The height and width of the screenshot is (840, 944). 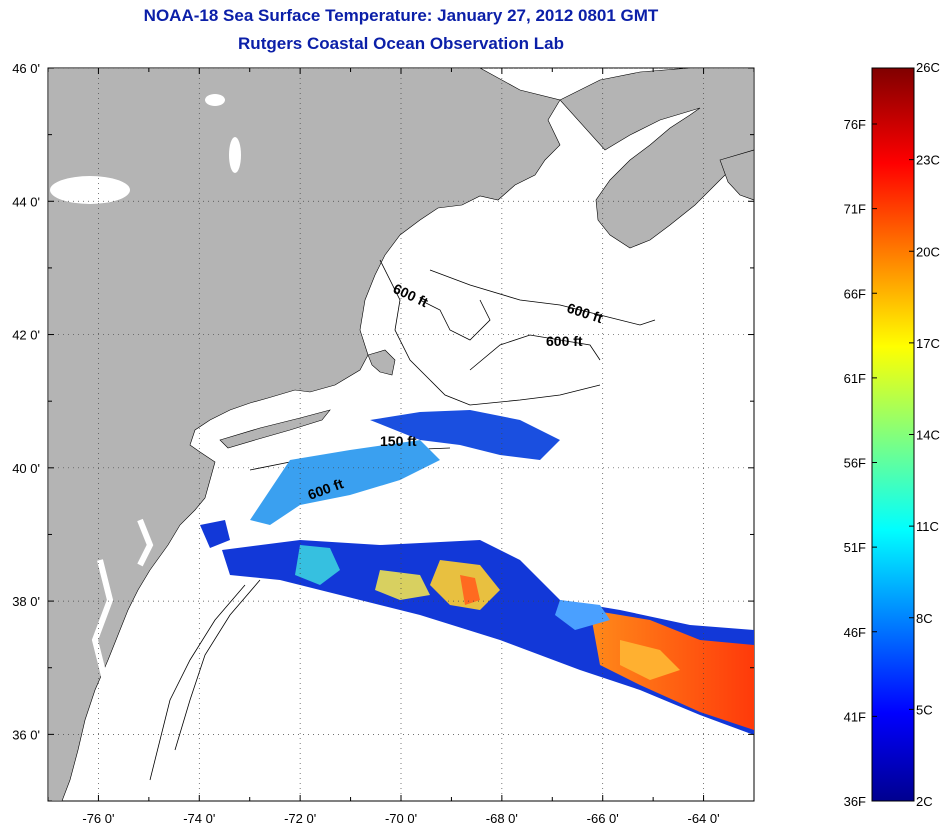 What do you see at coordinates (275, 429) in the screenshot?
I see `land-long-island` at bounding box center [275, 429].